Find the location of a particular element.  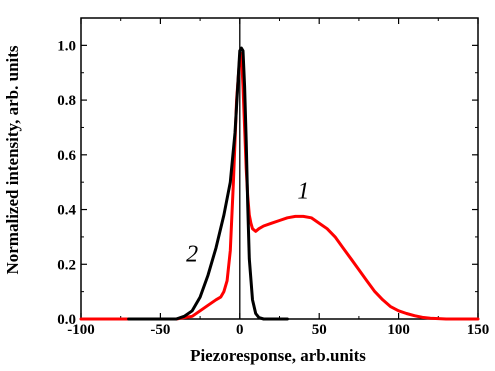

curve-label-2: 2 is located at coordinates (192, 255).